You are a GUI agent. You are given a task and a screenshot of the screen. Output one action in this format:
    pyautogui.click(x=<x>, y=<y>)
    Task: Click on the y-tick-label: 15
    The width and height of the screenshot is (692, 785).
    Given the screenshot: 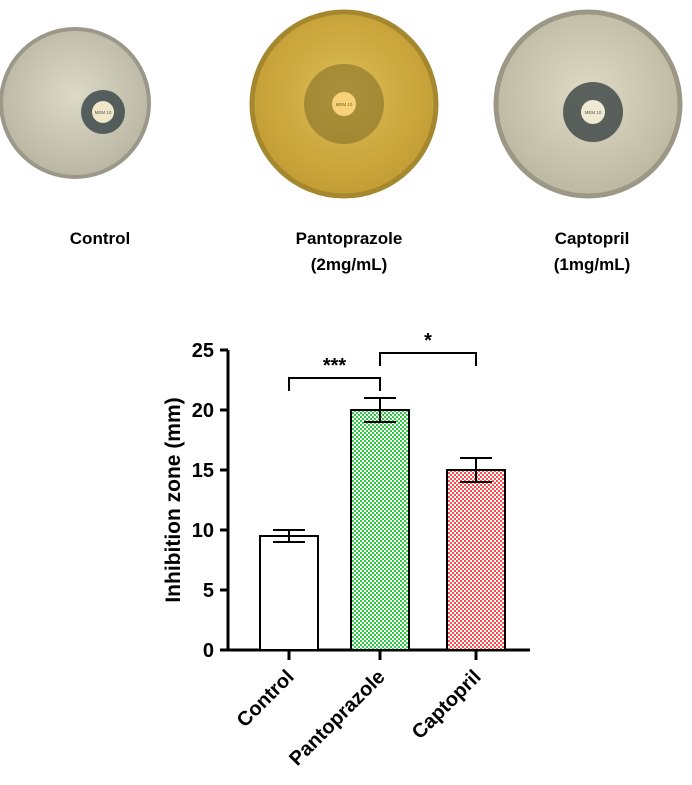 What is the action you would take?
    pyautogui.click(x=203, y=471)
    